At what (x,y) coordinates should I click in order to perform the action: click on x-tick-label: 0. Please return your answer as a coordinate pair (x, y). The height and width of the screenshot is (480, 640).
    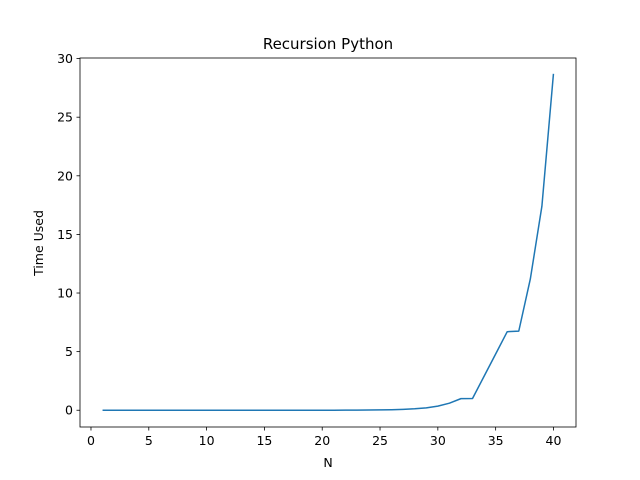
    Looking at the image, I should click on (91, 440).